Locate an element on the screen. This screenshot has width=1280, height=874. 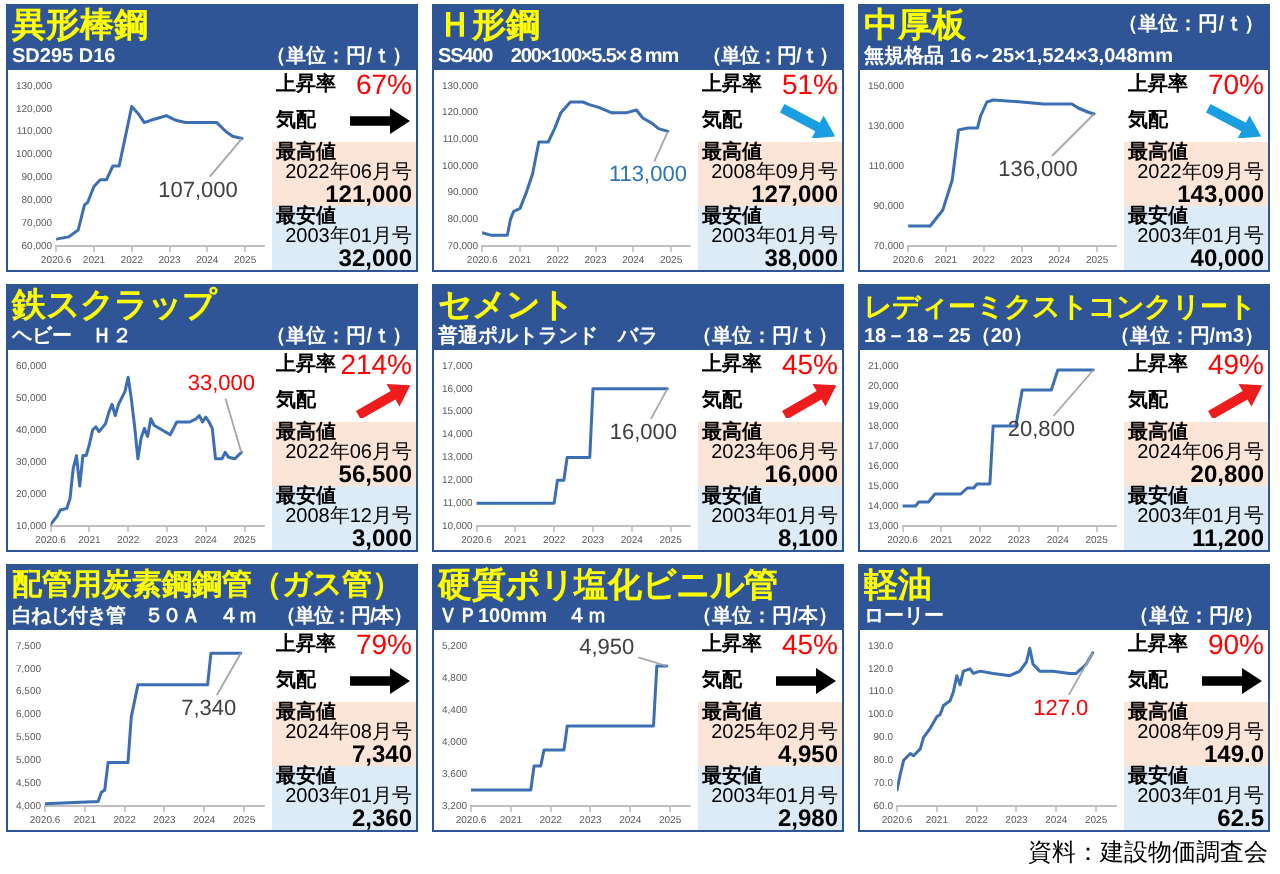
text: 2022年09月号 is located at coordinates (1200, 173).